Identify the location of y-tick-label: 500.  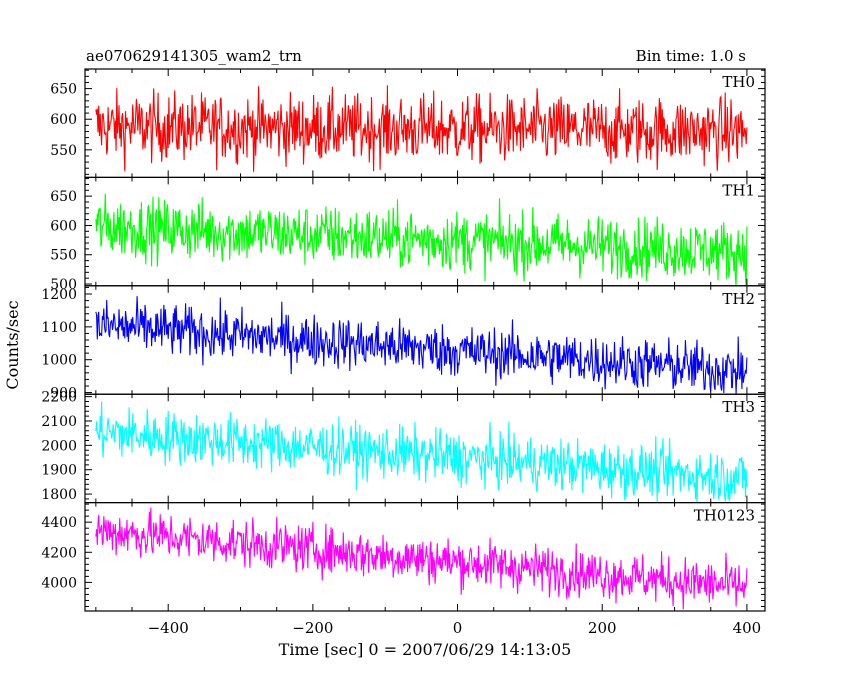
(63, 285).